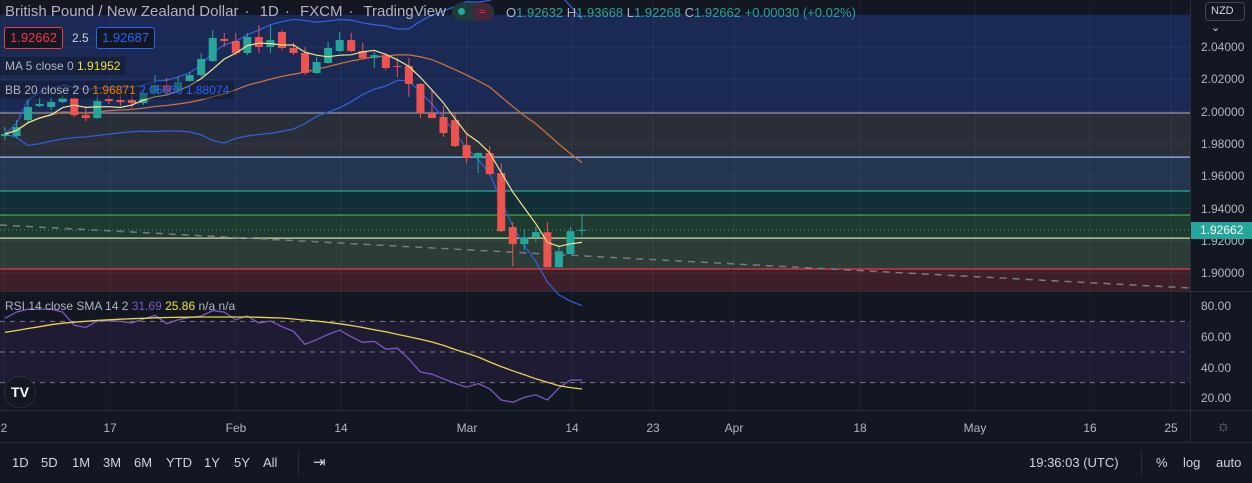 The width and height of the screenshot is (1252, 483). I want to click on log-toggle: log, so click(1192, 462).